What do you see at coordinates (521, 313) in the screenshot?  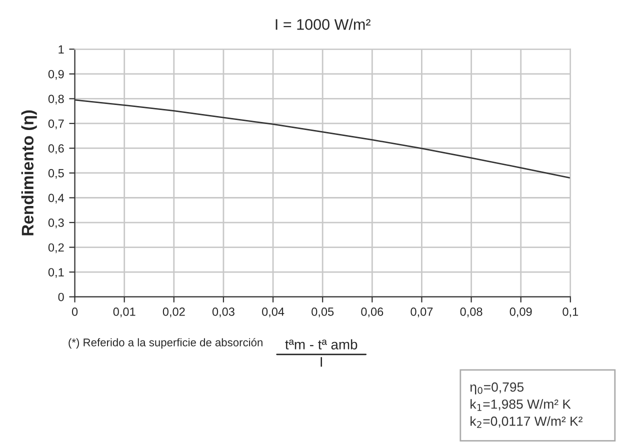 I see `x-tick-label: 0,09` at bounding box center [521, 313].